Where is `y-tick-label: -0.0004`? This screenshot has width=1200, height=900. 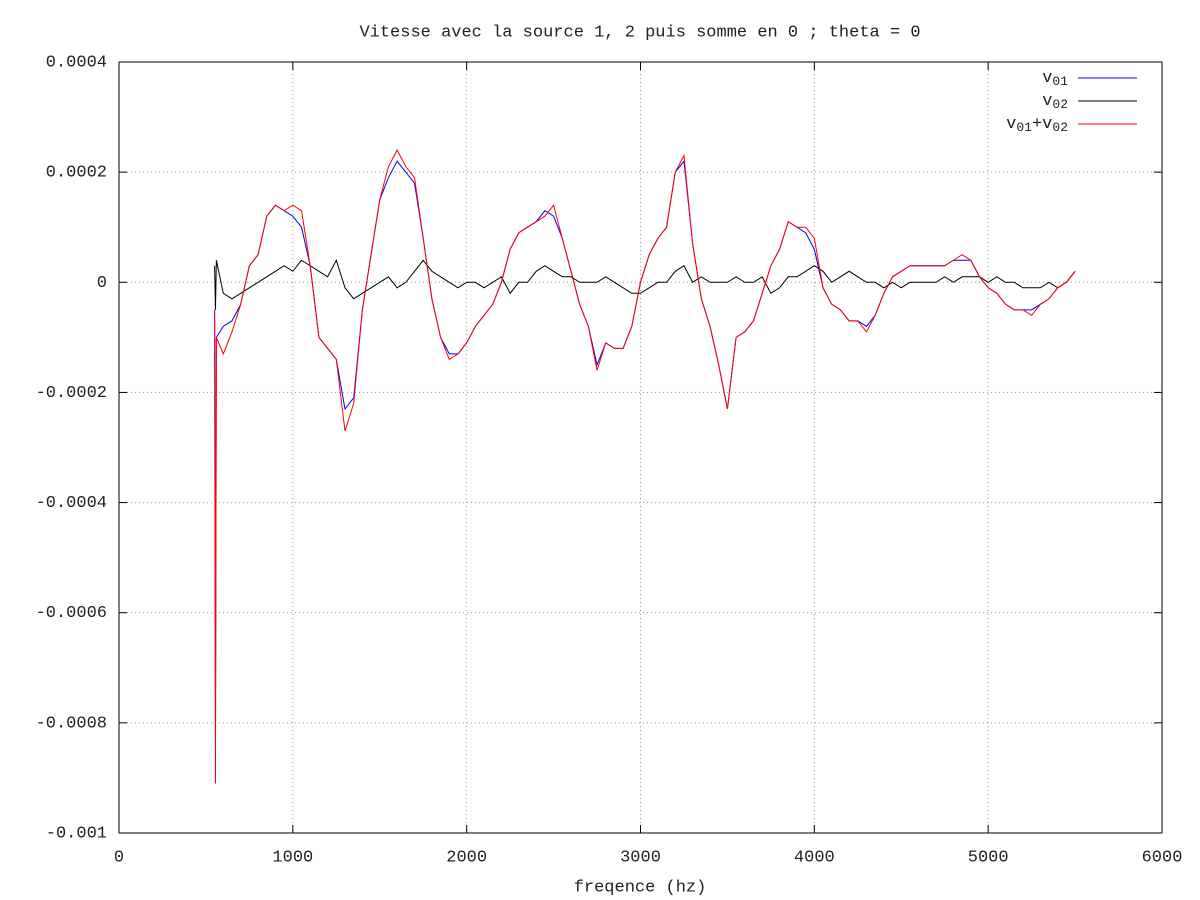
y-tick-label: -0.0004 is located at coordinates (71, 503).